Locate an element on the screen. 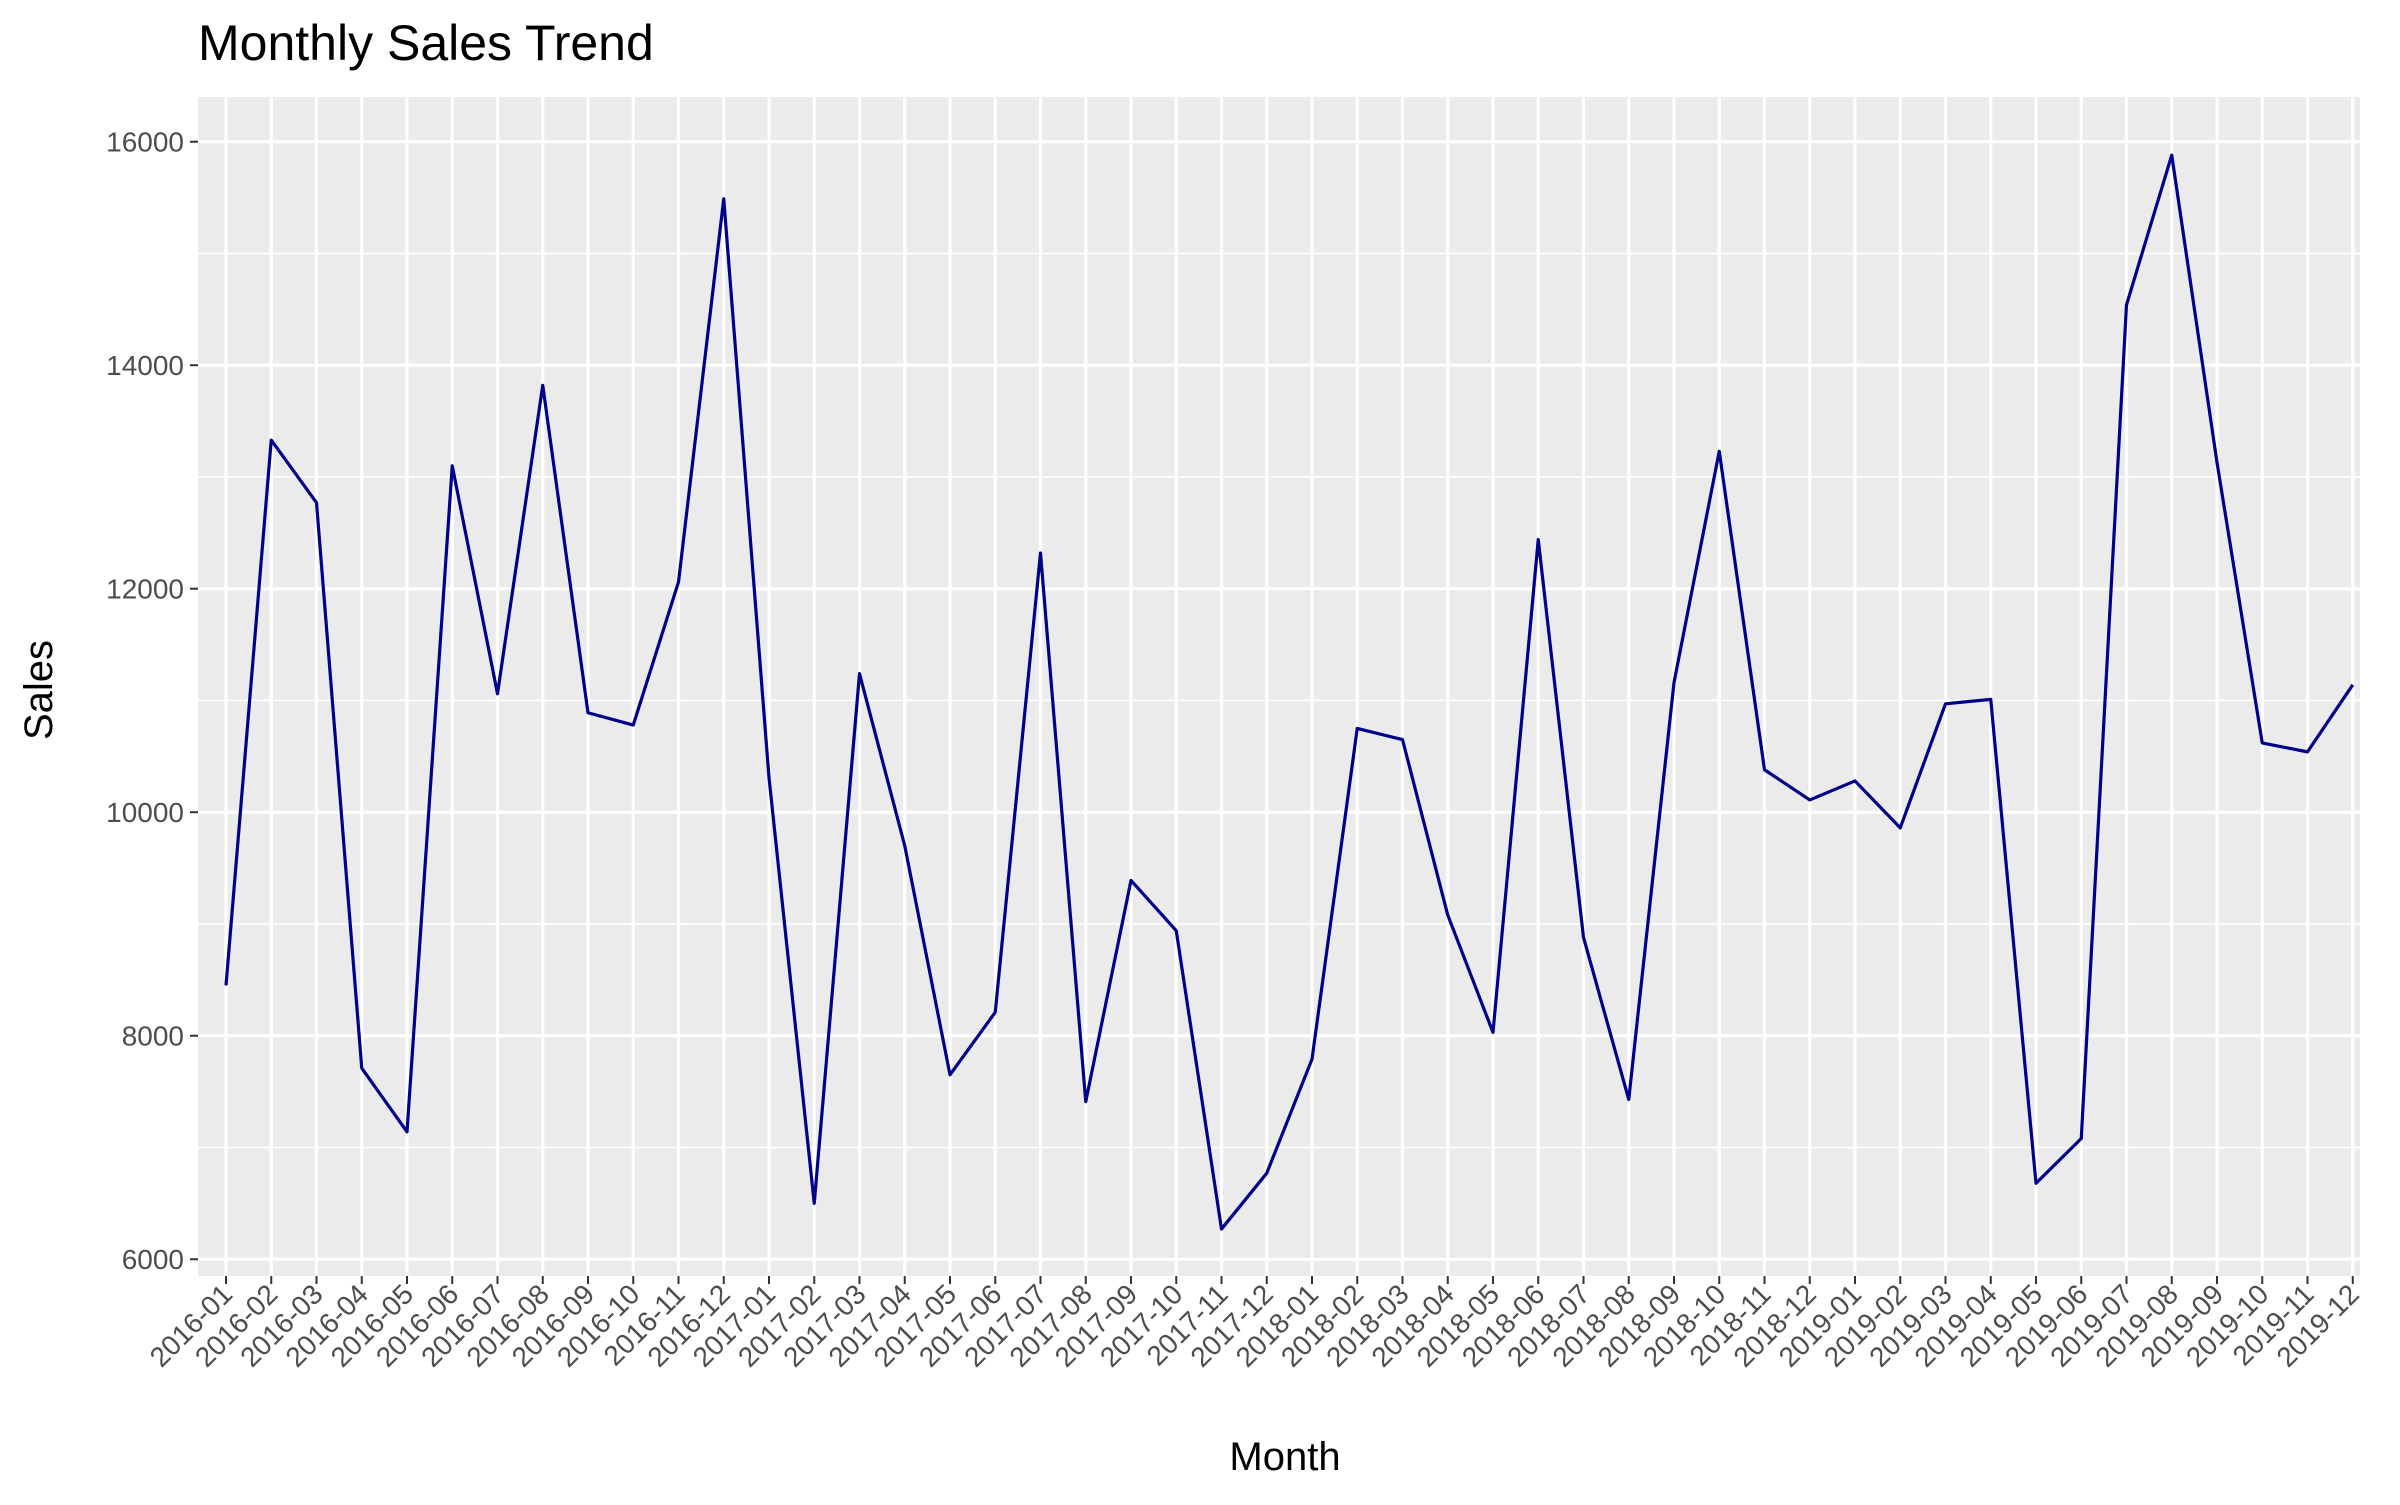  chart-title: Monthly Sales Trend is located at coordinates (426, 43).